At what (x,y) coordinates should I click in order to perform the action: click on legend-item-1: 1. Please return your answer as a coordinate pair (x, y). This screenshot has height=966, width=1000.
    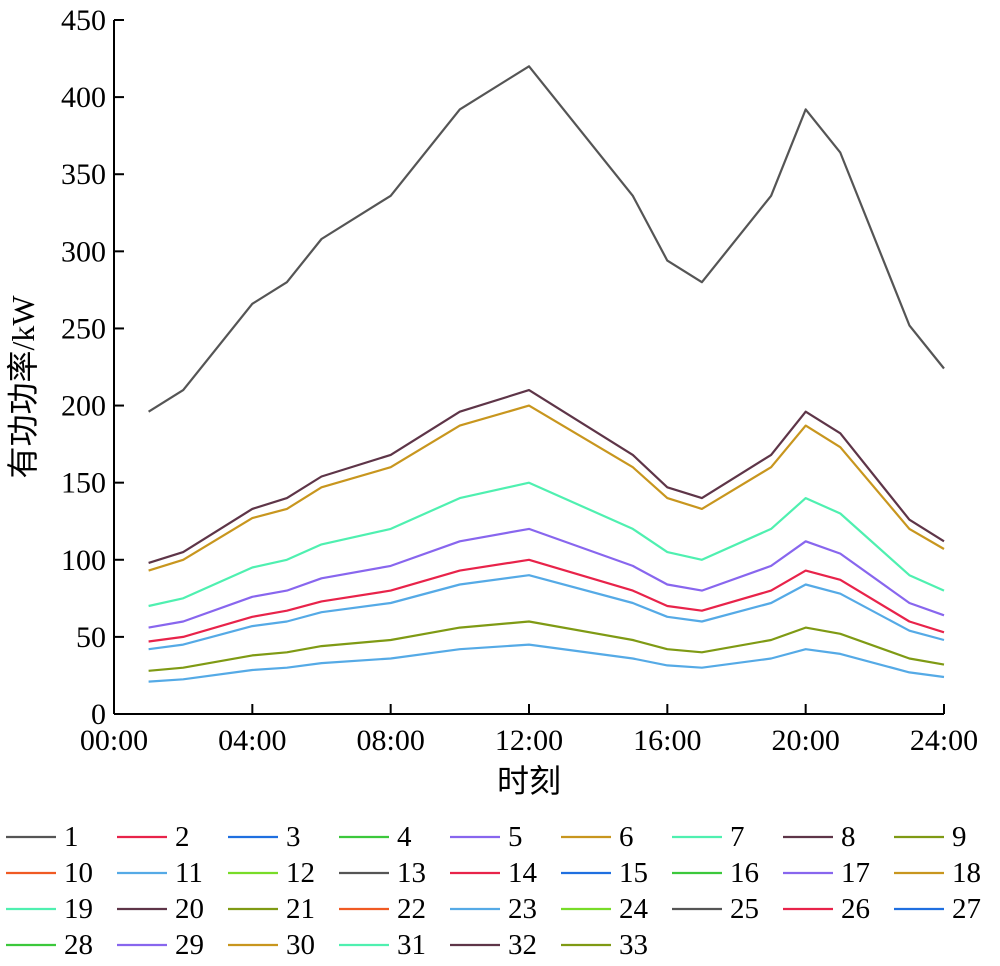
    Looking at the image, I should click on (42, 837).